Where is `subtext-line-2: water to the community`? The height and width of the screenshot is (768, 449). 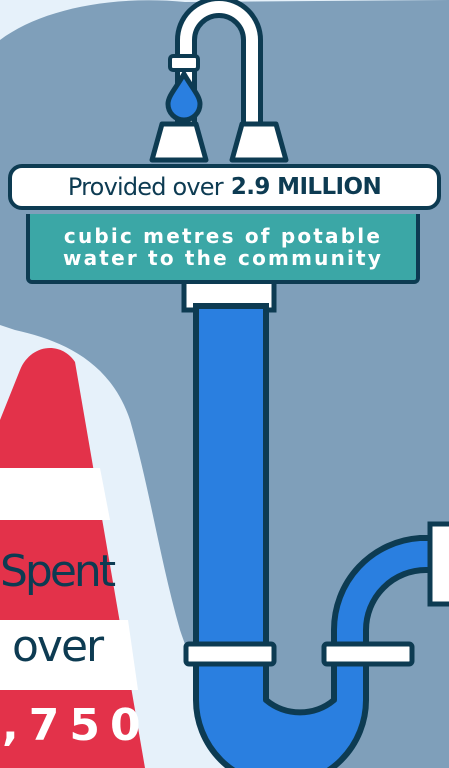 subtext-line-2: water to the community is located at coordinates (223, 258).